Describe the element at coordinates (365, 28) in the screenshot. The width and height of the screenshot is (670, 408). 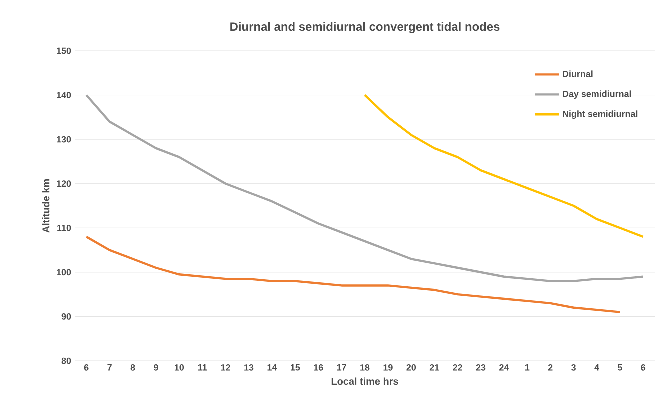
I see `chart-title: Diurnal and semidiurnal convergent tidal nodes` at that location.